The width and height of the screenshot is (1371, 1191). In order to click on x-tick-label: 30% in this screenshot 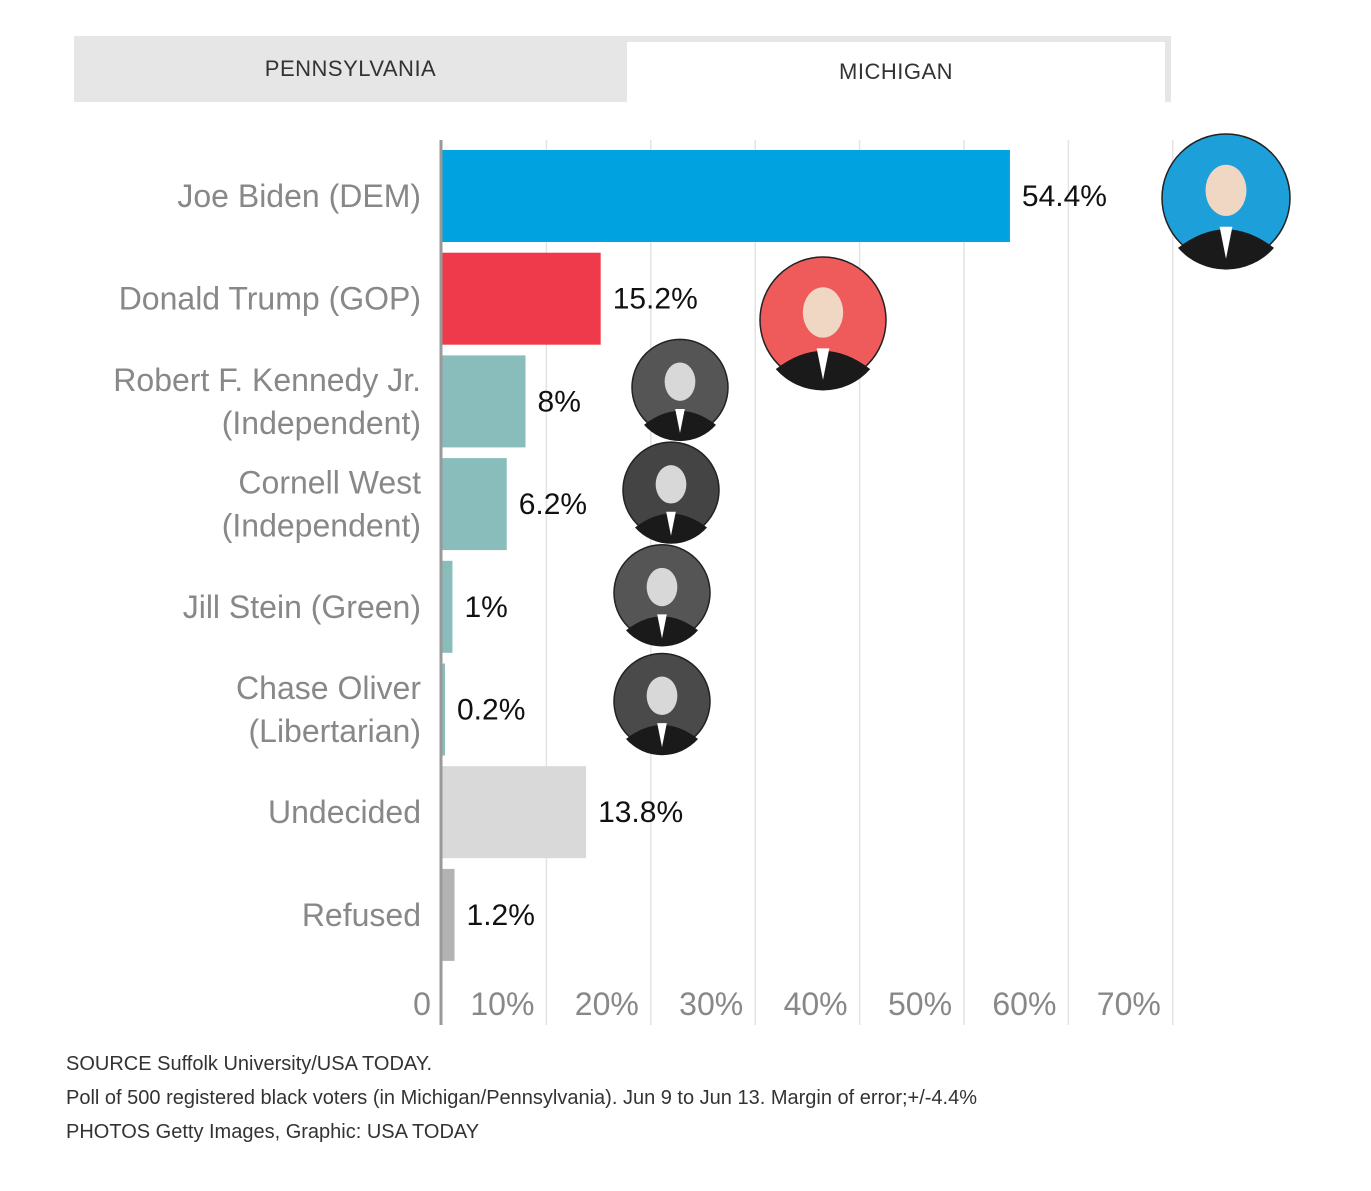, I will do `click(711, 1004)`.